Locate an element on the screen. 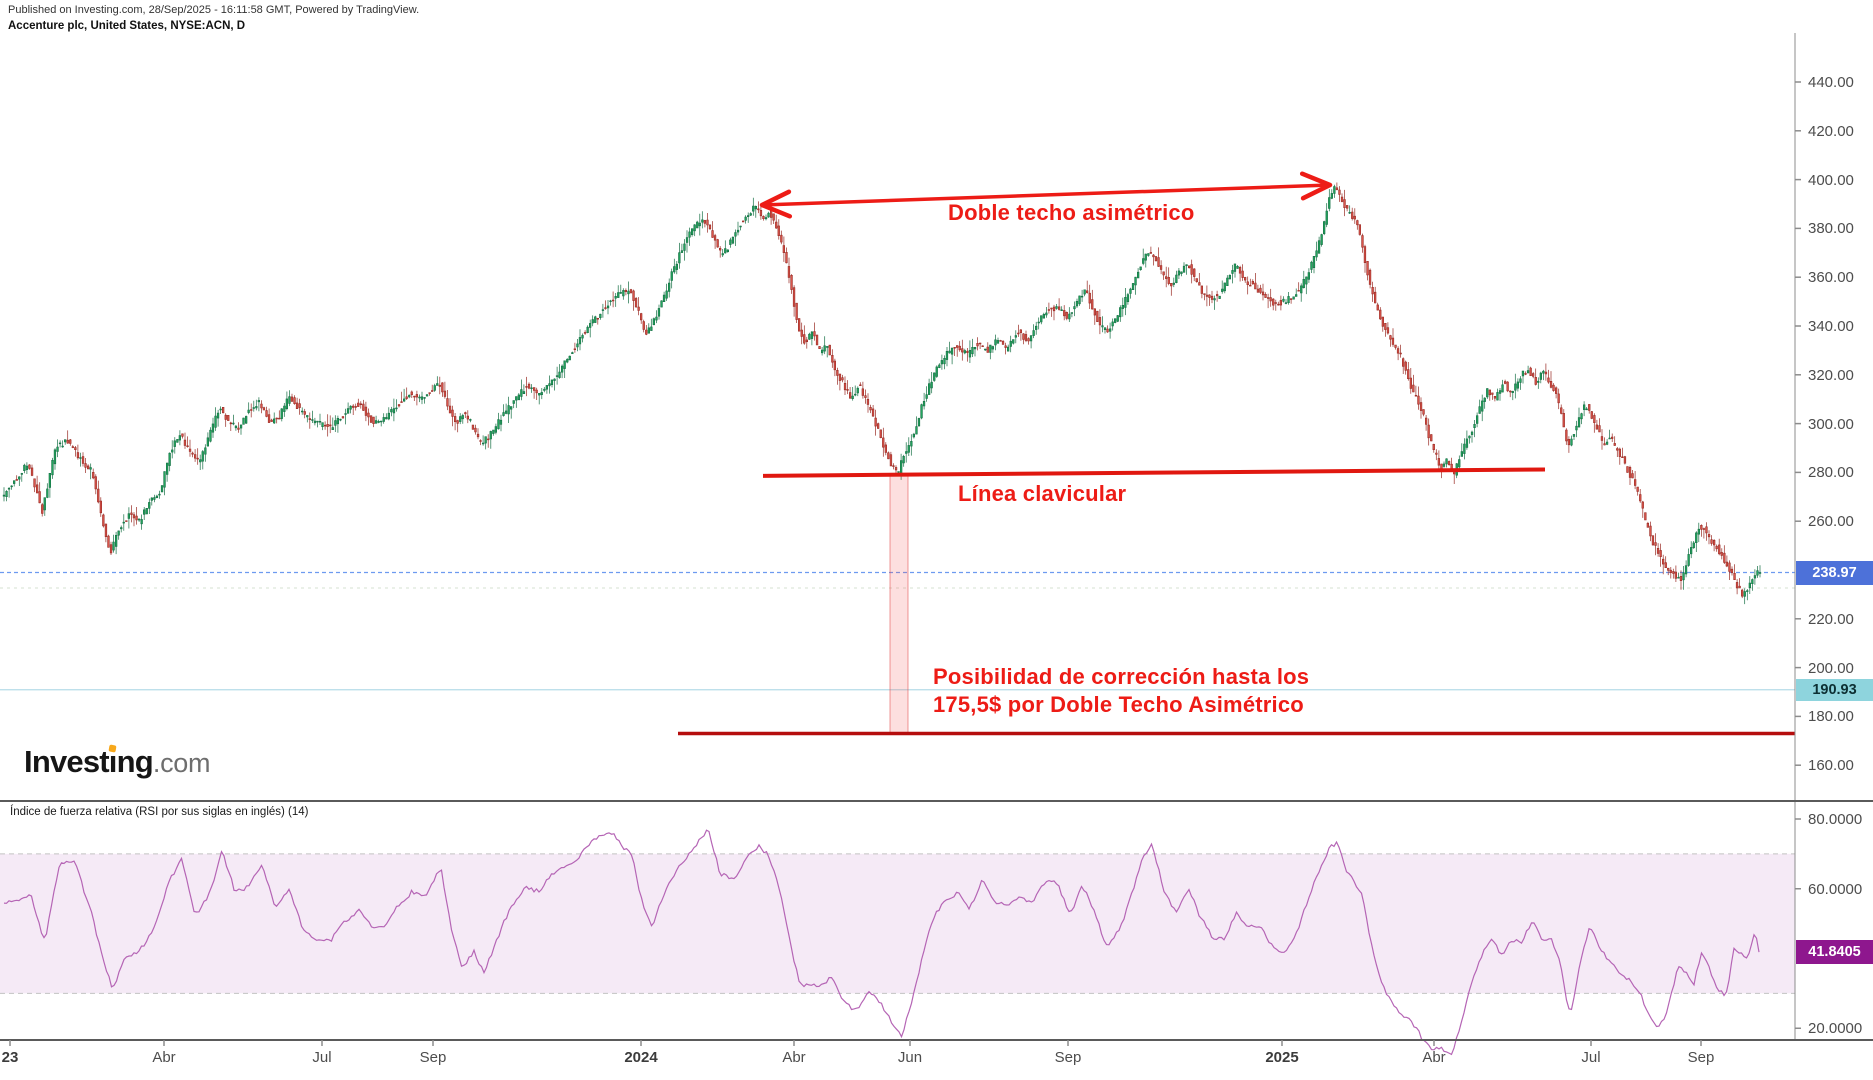 This screenshot has width=1873, height=1080. marked-level-value: 190.93 is located at coordinates (1834, 689).